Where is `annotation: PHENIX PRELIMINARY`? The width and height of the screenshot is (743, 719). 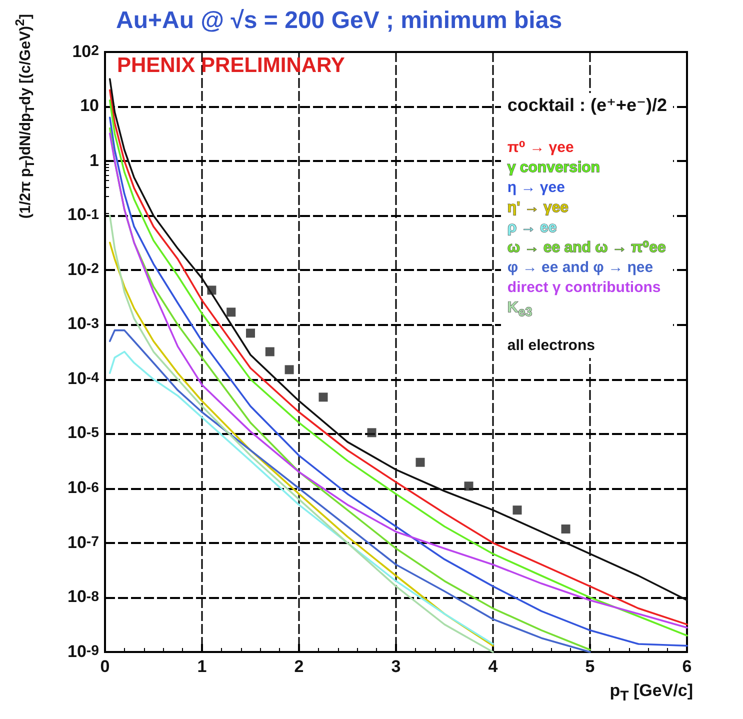
annotation: PHENIX PRELIMINARY is located at coordinates (231, 66).